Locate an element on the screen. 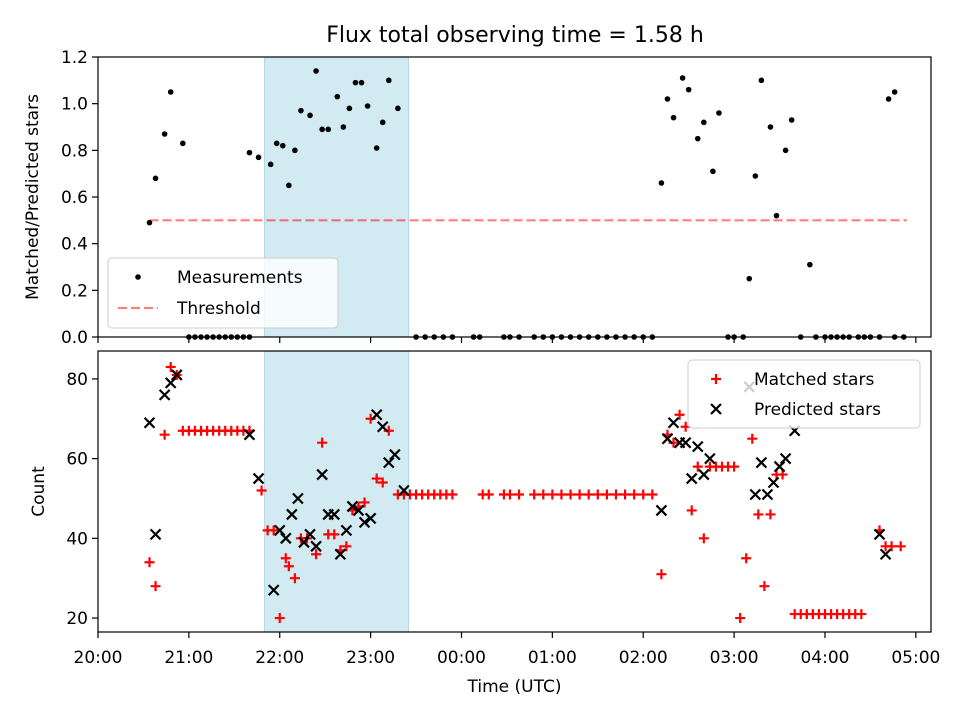 The width and height of the screenshot is (960, 720). x-tick-label: 22:00 is located at coordinates (279, 658).